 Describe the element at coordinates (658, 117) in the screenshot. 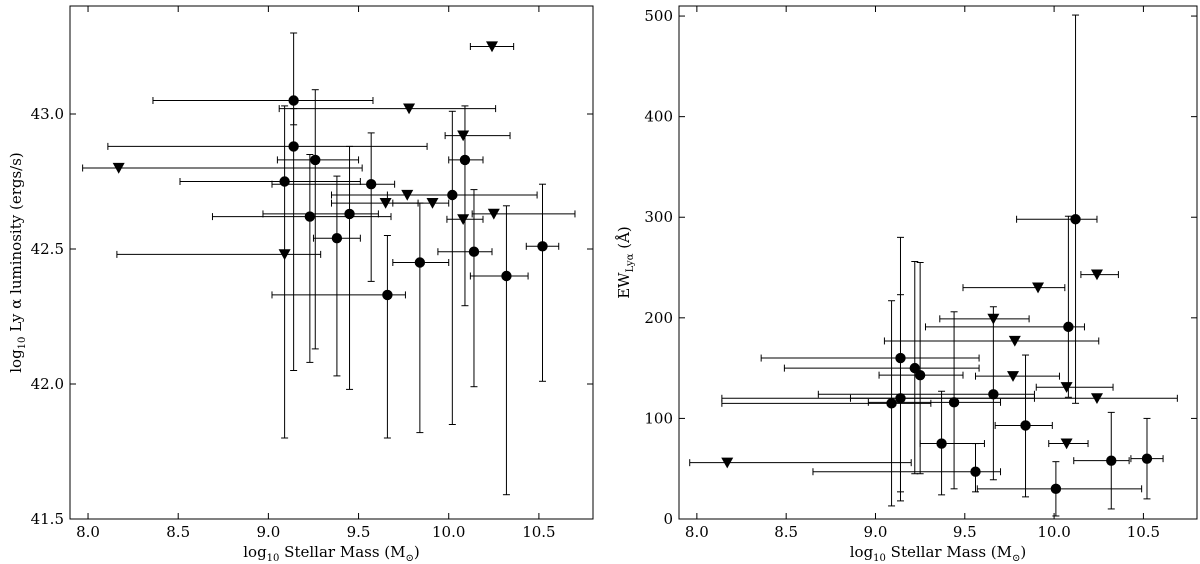

I see `y-tick-label: 400` at that location.